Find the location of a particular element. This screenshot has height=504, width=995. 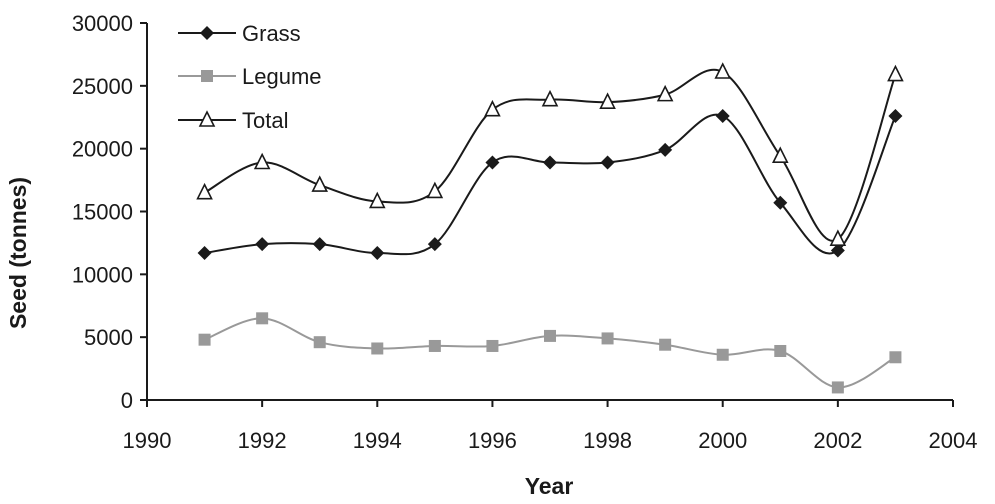

legume-line is located at coordinates (550, 353).